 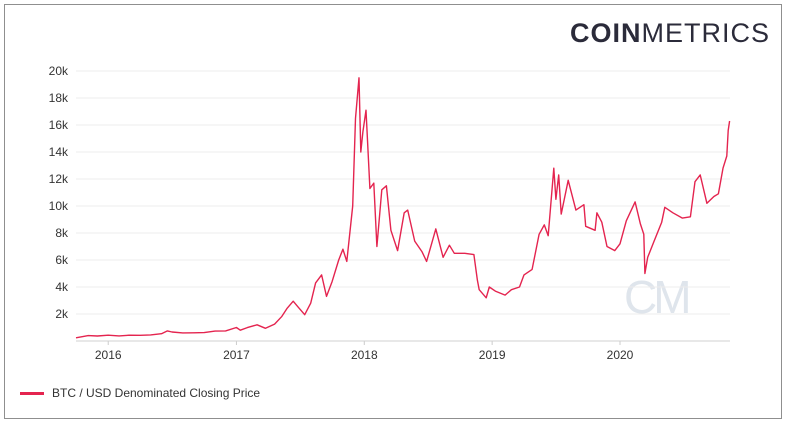 I want to click on x-axis-ticks: 2016 2017 2018 2019 2020, so click(x=364, y=351).